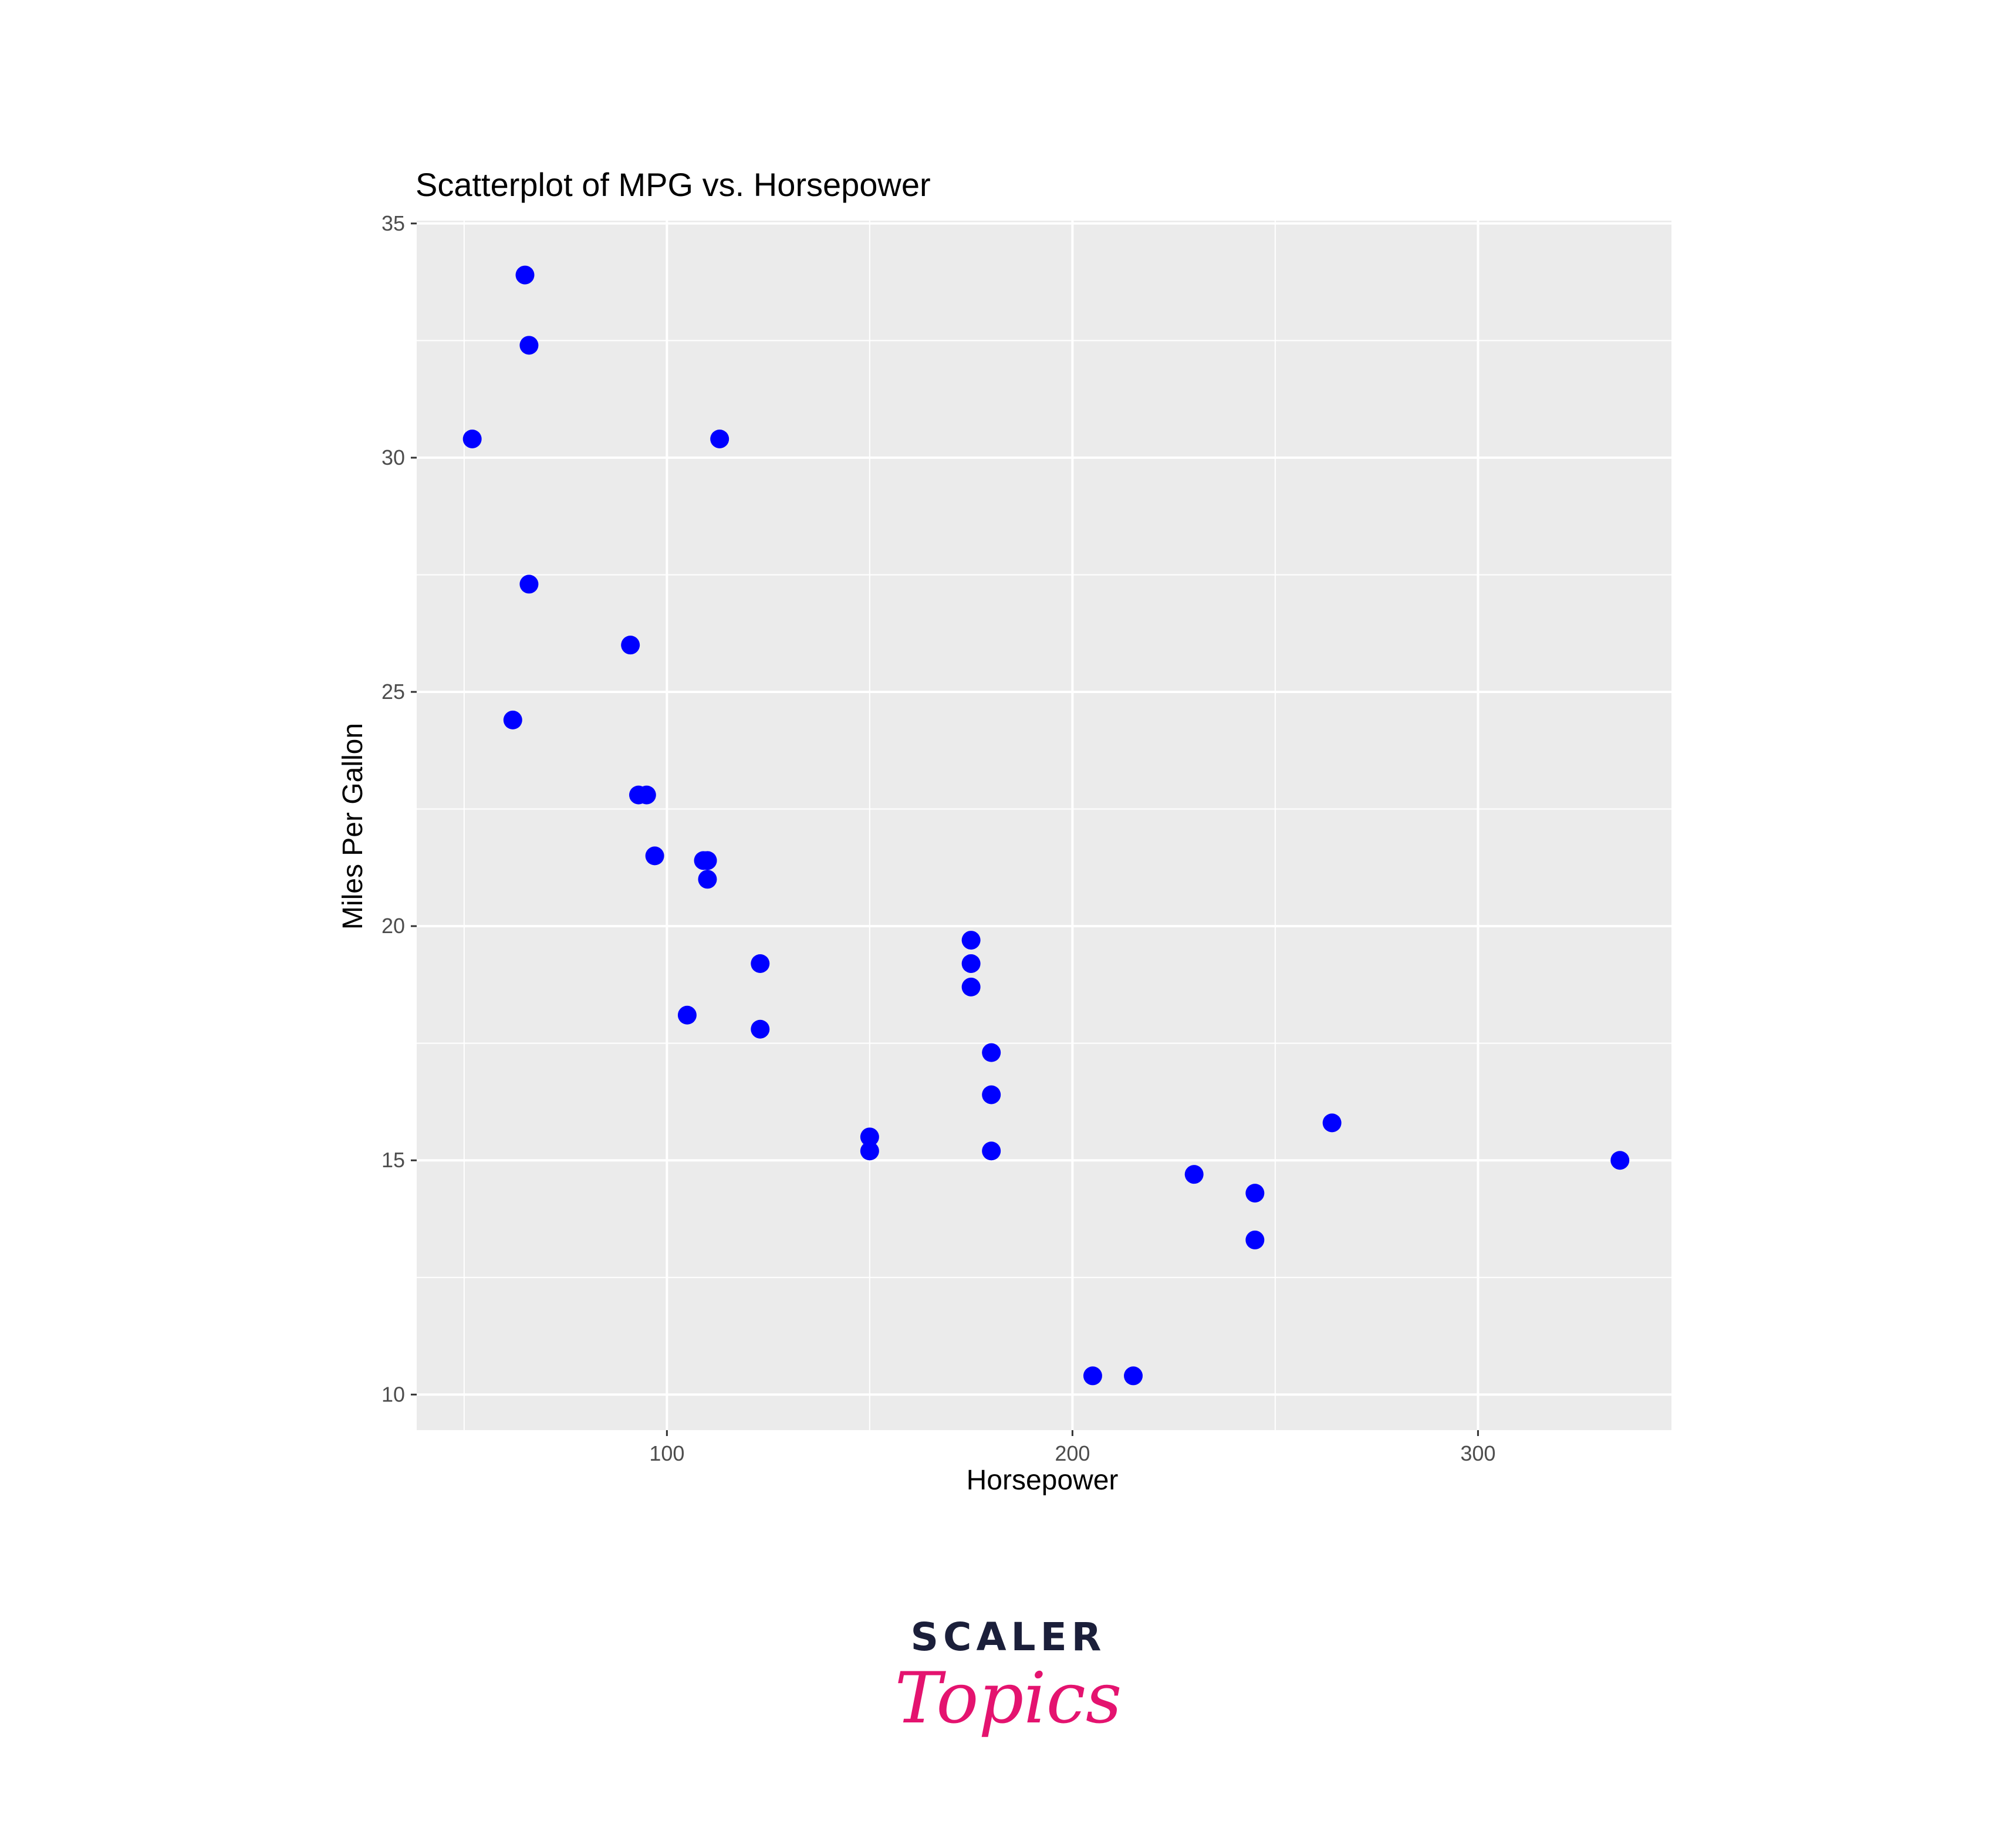 Image resolution: width=1996 pixels, height=1848 pixels. What do you see at coordinates (1008, 1699) in the screenshot?
I see `logo-product-text: Topics` at bounding box center [1008, 1699].